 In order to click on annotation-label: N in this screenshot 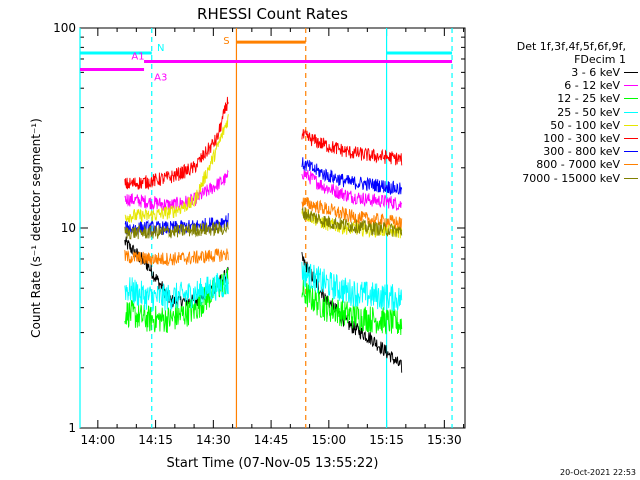, I will do `click(160, 48)`.